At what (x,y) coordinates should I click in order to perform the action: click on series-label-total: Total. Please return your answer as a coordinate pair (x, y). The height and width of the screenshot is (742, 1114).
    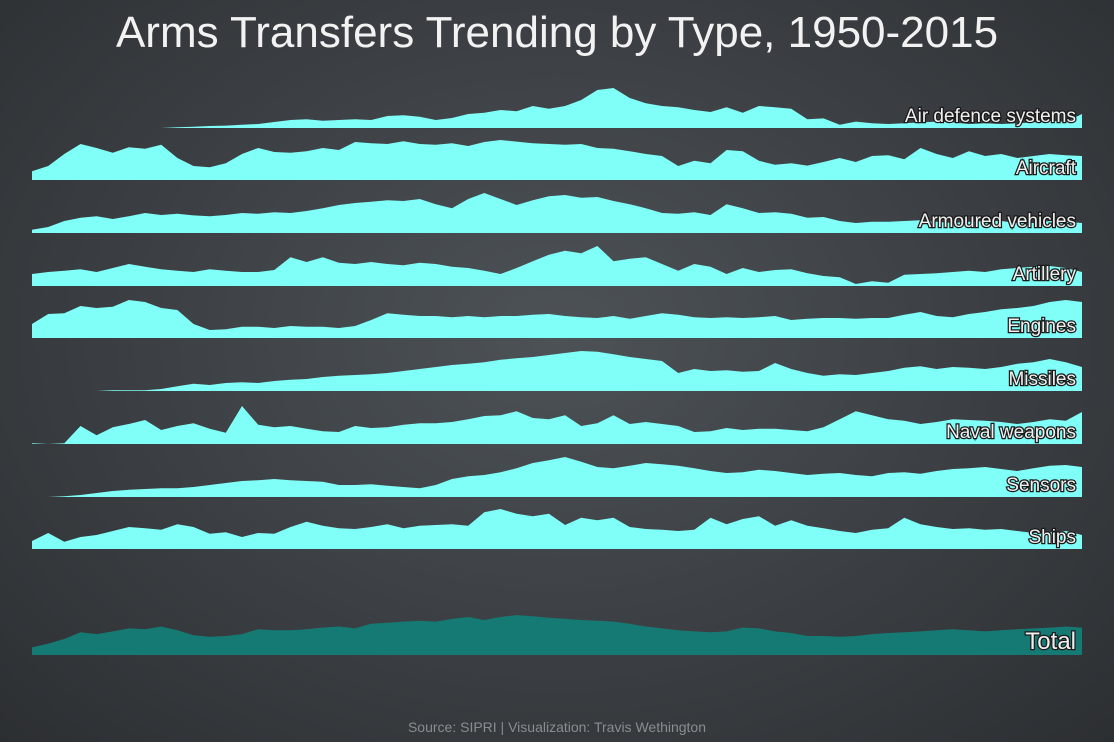
    Looking at the image, I should click on (1050, 641).